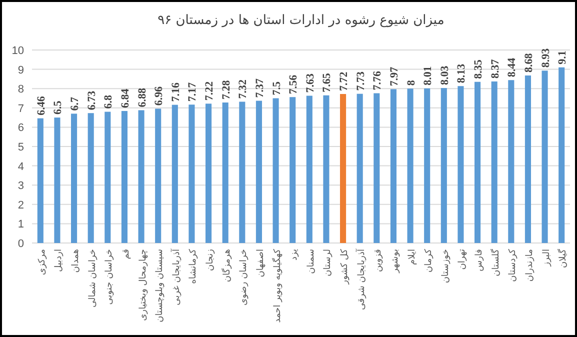 This screenshot has height=337, width=577. What do you see at coordinates (529, 265) in the screenshot?
I see `x-tick-label: مازندران` at bounding box center [529, 265].